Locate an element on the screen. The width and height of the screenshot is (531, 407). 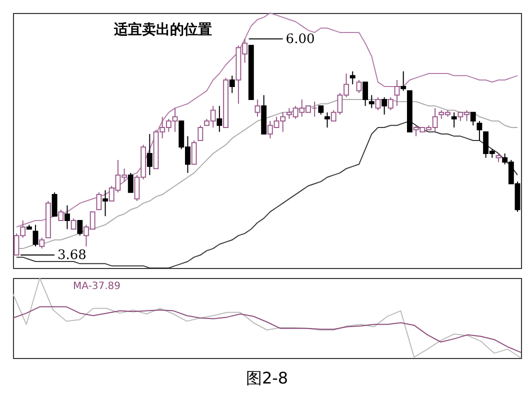
caption: 图2-8 is located at coordinates (267, 378).